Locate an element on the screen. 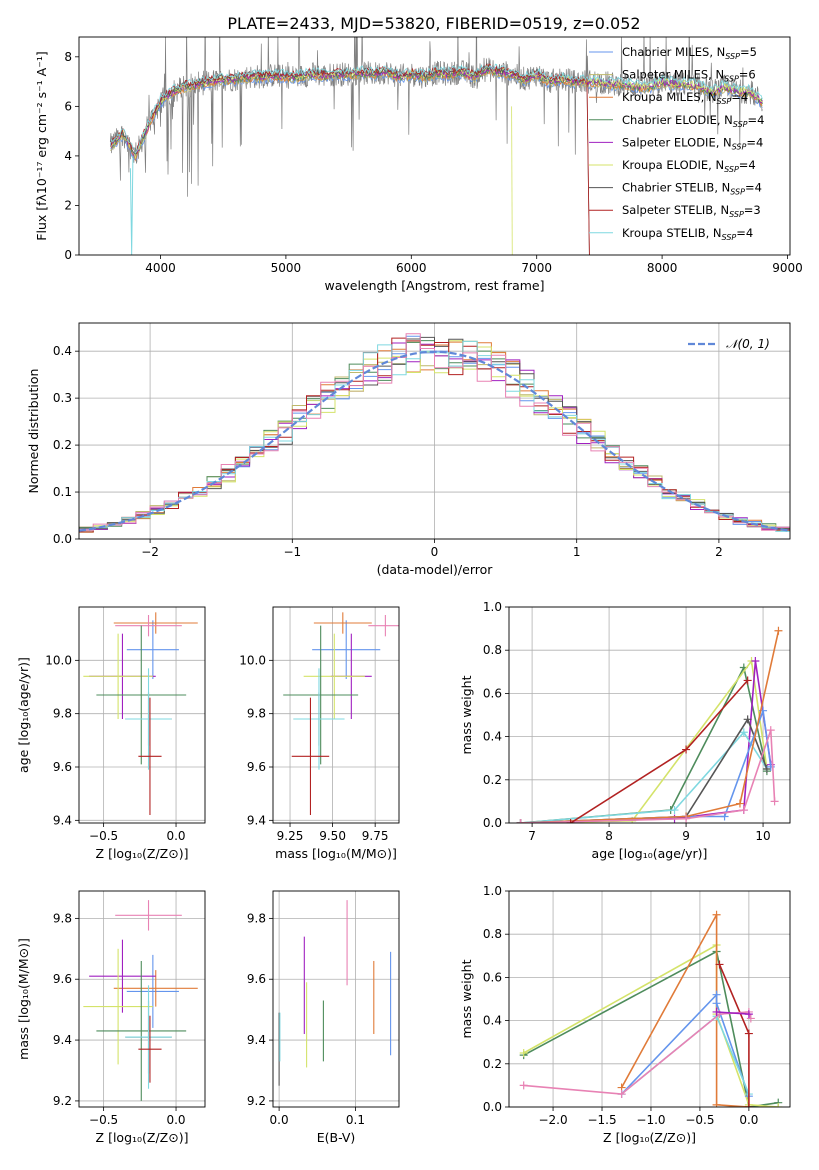  legend-label: Kroupa MILES, NSSP=4 is located at coordinates (685, 98).